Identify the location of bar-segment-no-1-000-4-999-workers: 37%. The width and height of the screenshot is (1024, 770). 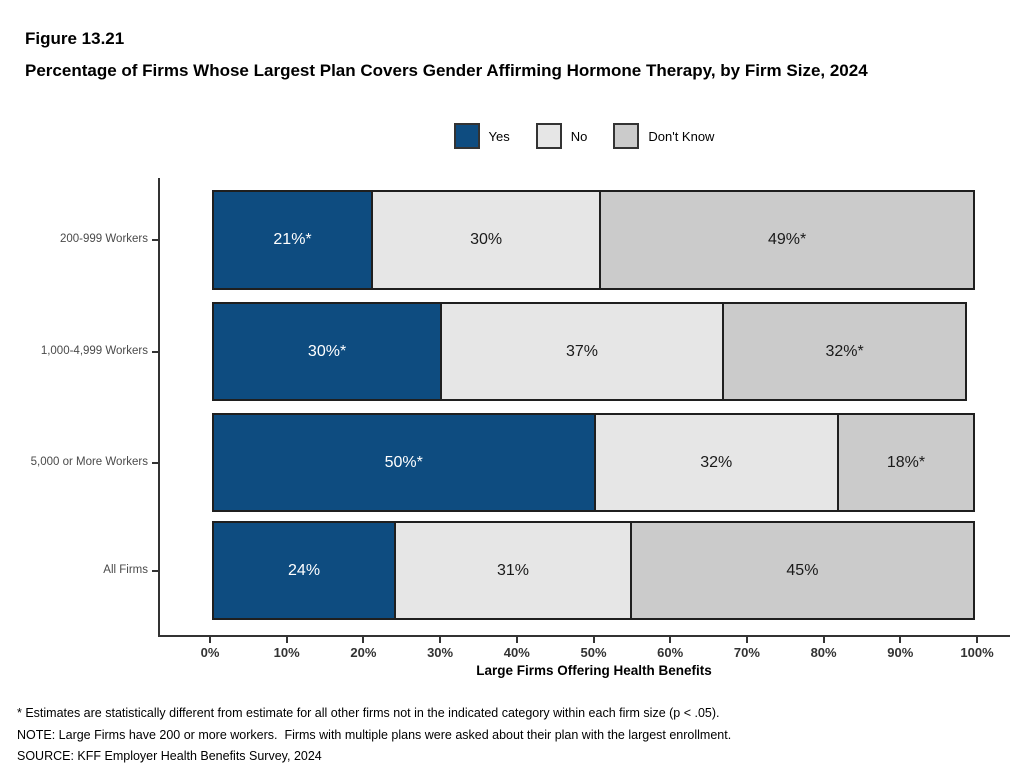
(582, 351).